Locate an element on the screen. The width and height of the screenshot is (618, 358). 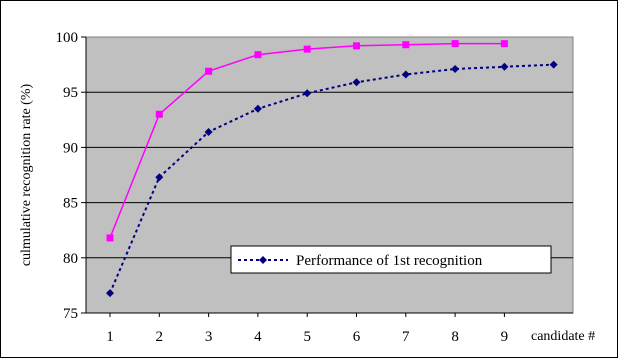
x-tick-label-9: 9 is located at coordinates (505, 337).